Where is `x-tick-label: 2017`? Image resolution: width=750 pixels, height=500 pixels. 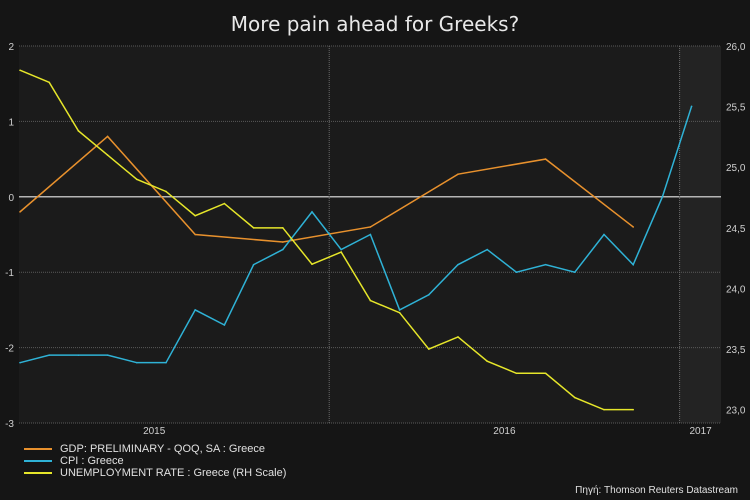
x-tick-label: 2017 is located at coordinates (700, 431).